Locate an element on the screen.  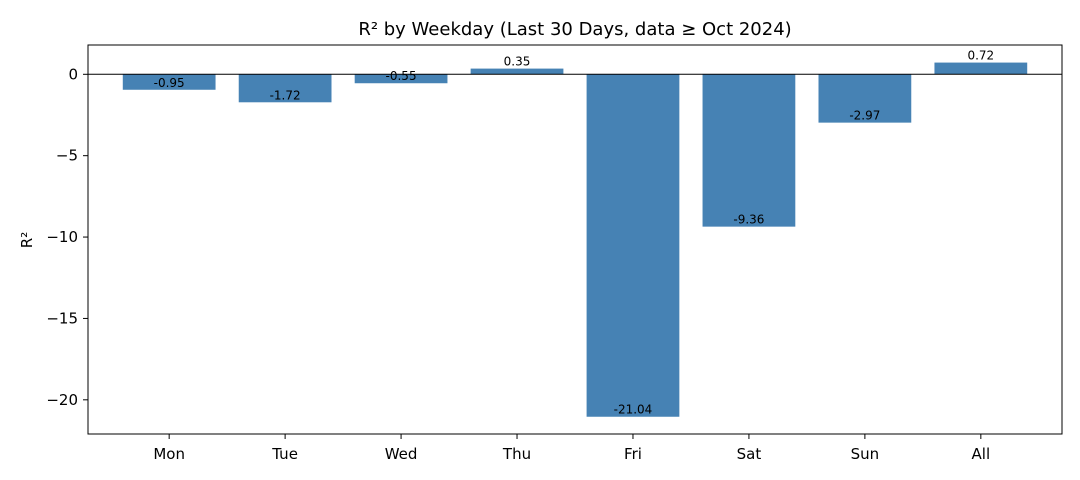
x-tick-label-tue: Tue is located at coordinates (284, 454).